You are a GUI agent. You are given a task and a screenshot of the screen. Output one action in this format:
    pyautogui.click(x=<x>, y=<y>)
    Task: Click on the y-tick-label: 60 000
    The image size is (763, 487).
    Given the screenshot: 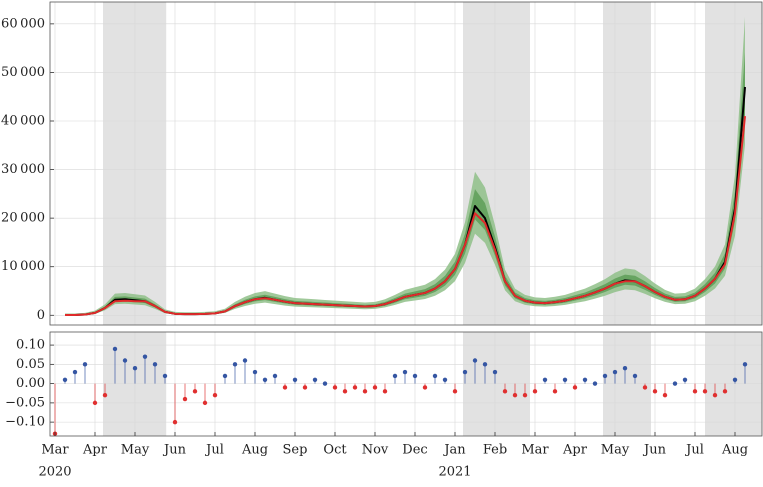 What is the action you would take?
    pyautogui.click(x=23, y=23)
    